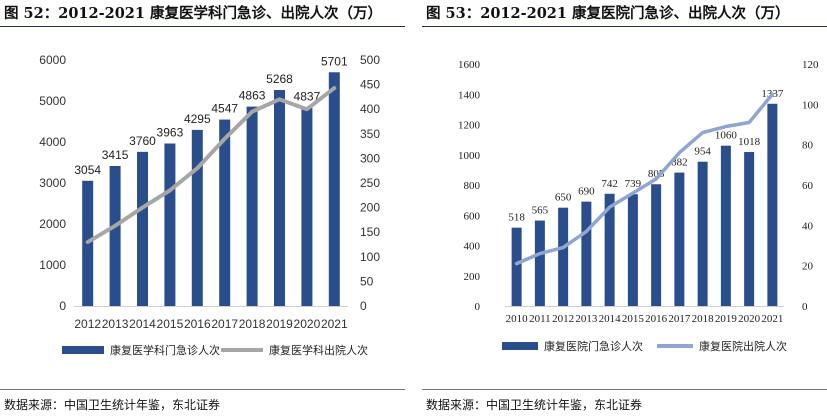  I want to click on bar-data-label: 690, so click(586, 192).